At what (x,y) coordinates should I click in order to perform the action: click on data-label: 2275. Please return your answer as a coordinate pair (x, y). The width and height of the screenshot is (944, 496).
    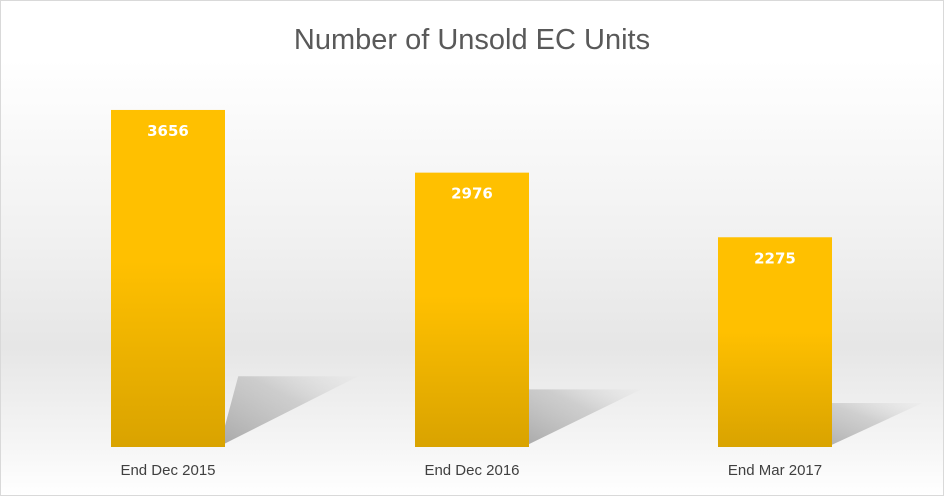
    Looking at the image, I should click on (775, 258).